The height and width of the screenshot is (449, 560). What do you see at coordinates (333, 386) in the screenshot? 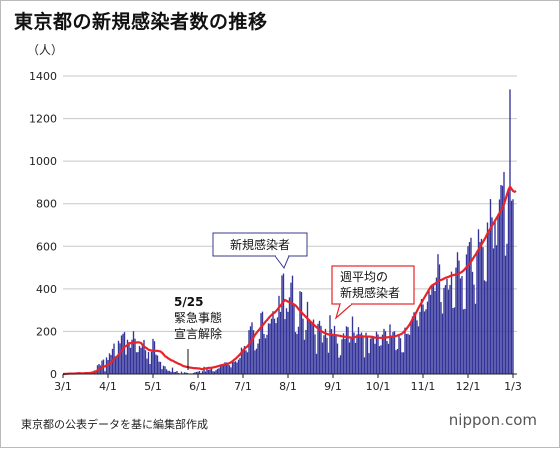
I see `x-tick-label: 9/1` at bounding box center [333, 386].